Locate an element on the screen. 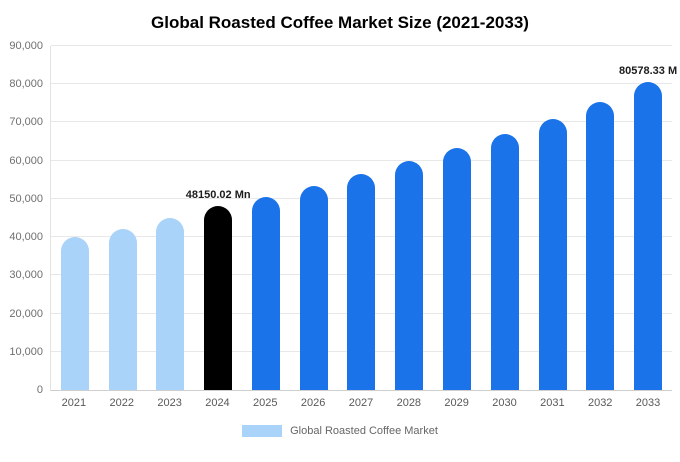  y-tick-label: 10,000 is located at coordinates (26, 351).